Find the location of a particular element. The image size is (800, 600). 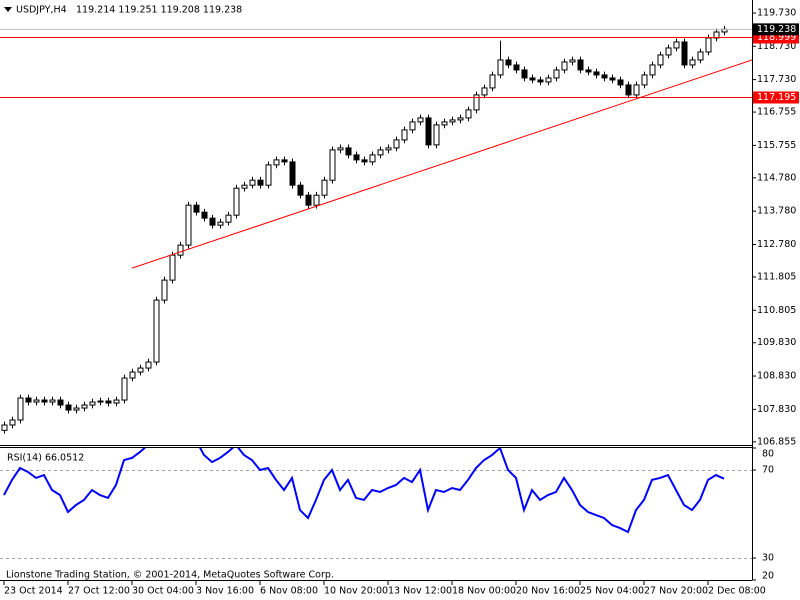

x-tick-label: 27 Oct 12:00 is located at coordinates (99, 591).